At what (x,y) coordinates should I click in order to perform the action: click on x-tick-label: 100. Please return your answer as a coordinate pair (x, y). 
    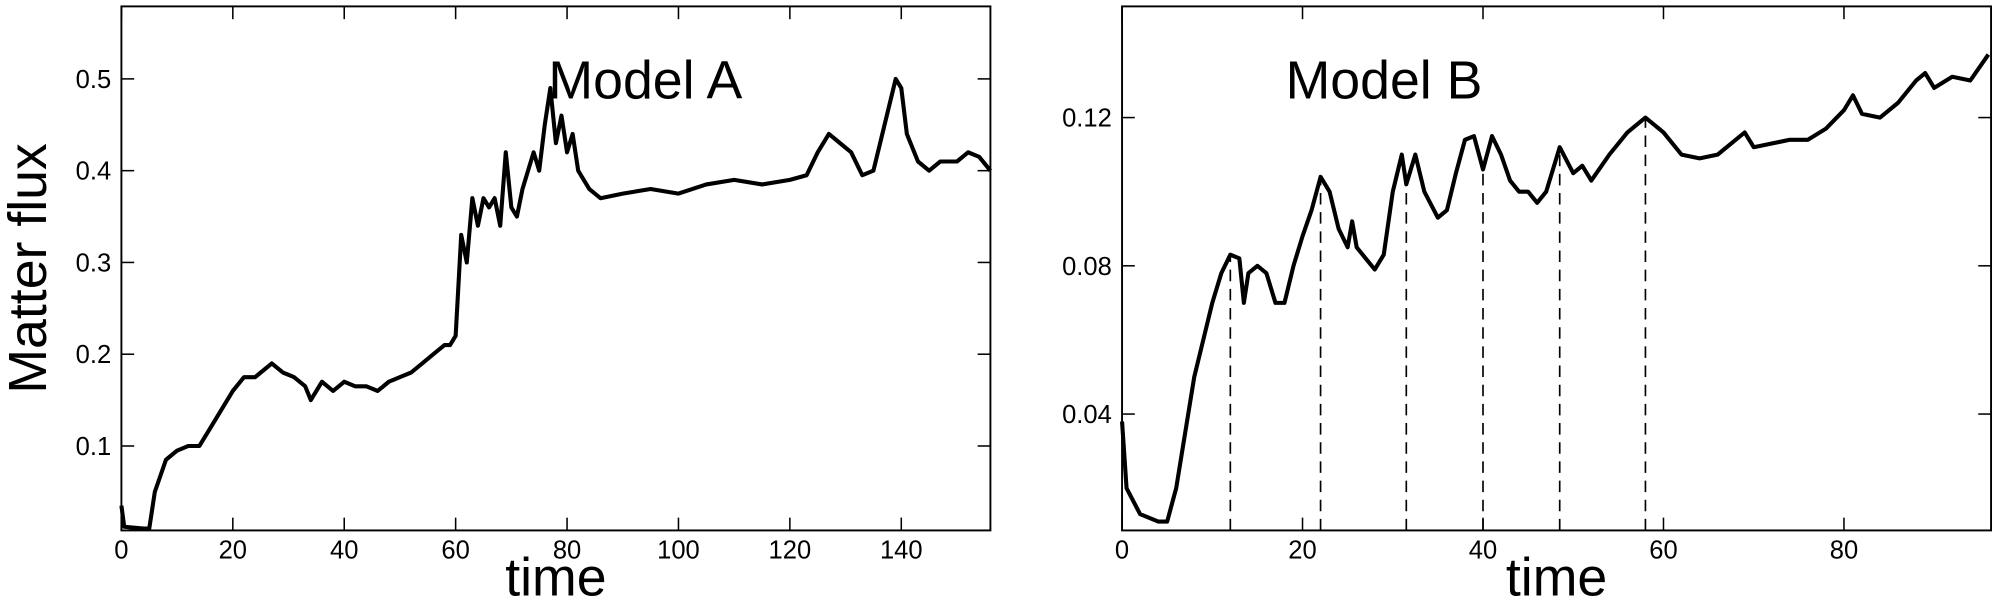
    Looking at the image, I should click on (678, 551).